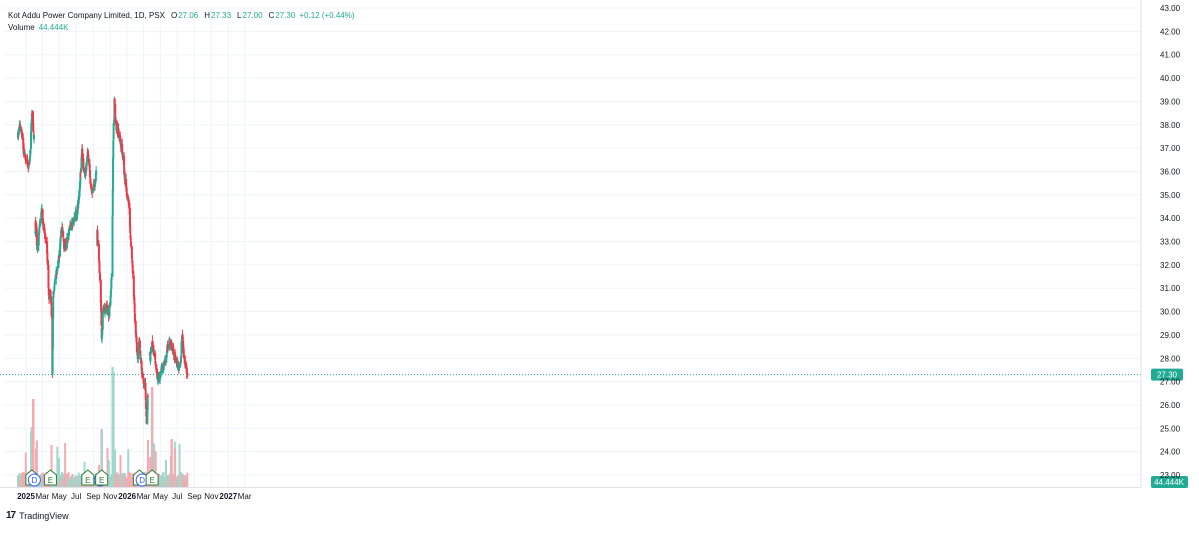 This screenshot has height=533, width=1199. What do you see at coordinates (86, 15) in the screenshot?
I see `symbol-title: Kot Addu Power Company Limited, 1D, PSX` at bounding box center [86, 15].